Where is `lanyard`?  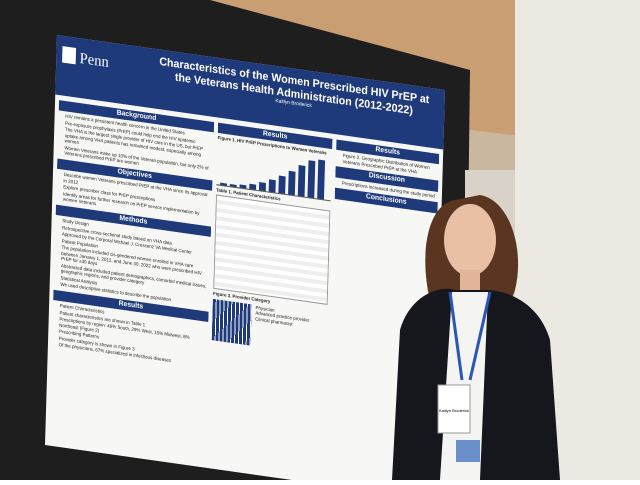 lanyard is located at coordinates (470, 336).